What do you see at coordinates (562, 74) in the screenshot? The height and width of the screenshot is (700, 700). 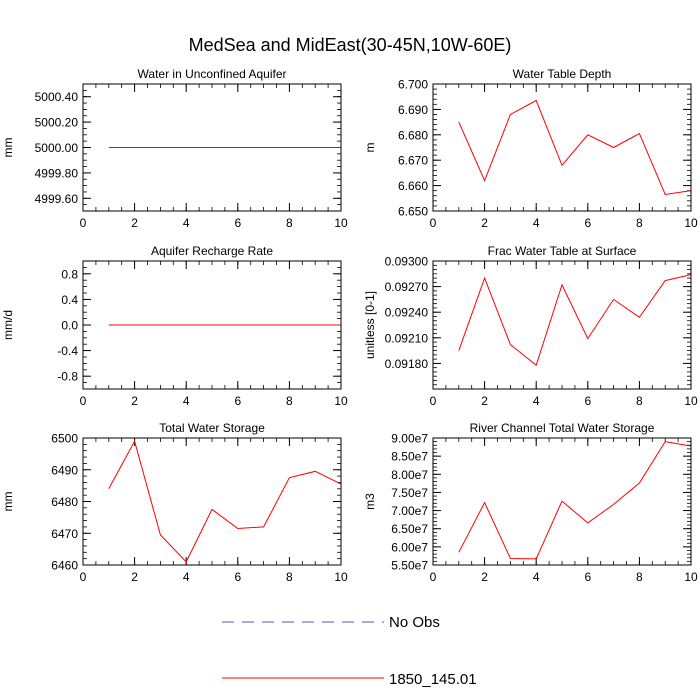 I see `panel-title: Water Table Depth` at bounding box center [562, 74].